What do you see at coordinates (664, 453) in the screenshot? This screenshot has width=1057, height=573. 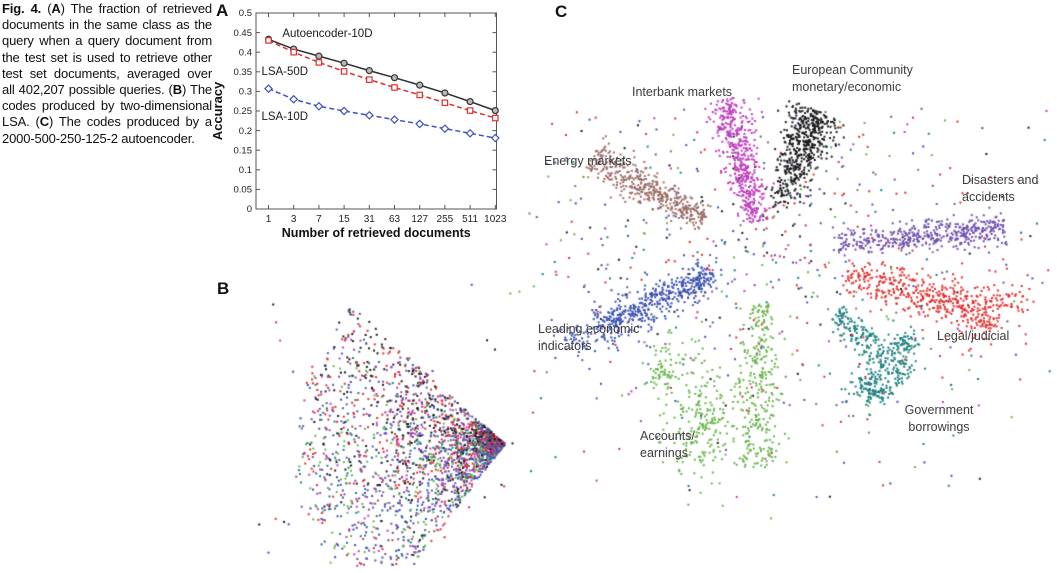 I see `cluster-label-line: earnings` at bounding box center [664, 453].